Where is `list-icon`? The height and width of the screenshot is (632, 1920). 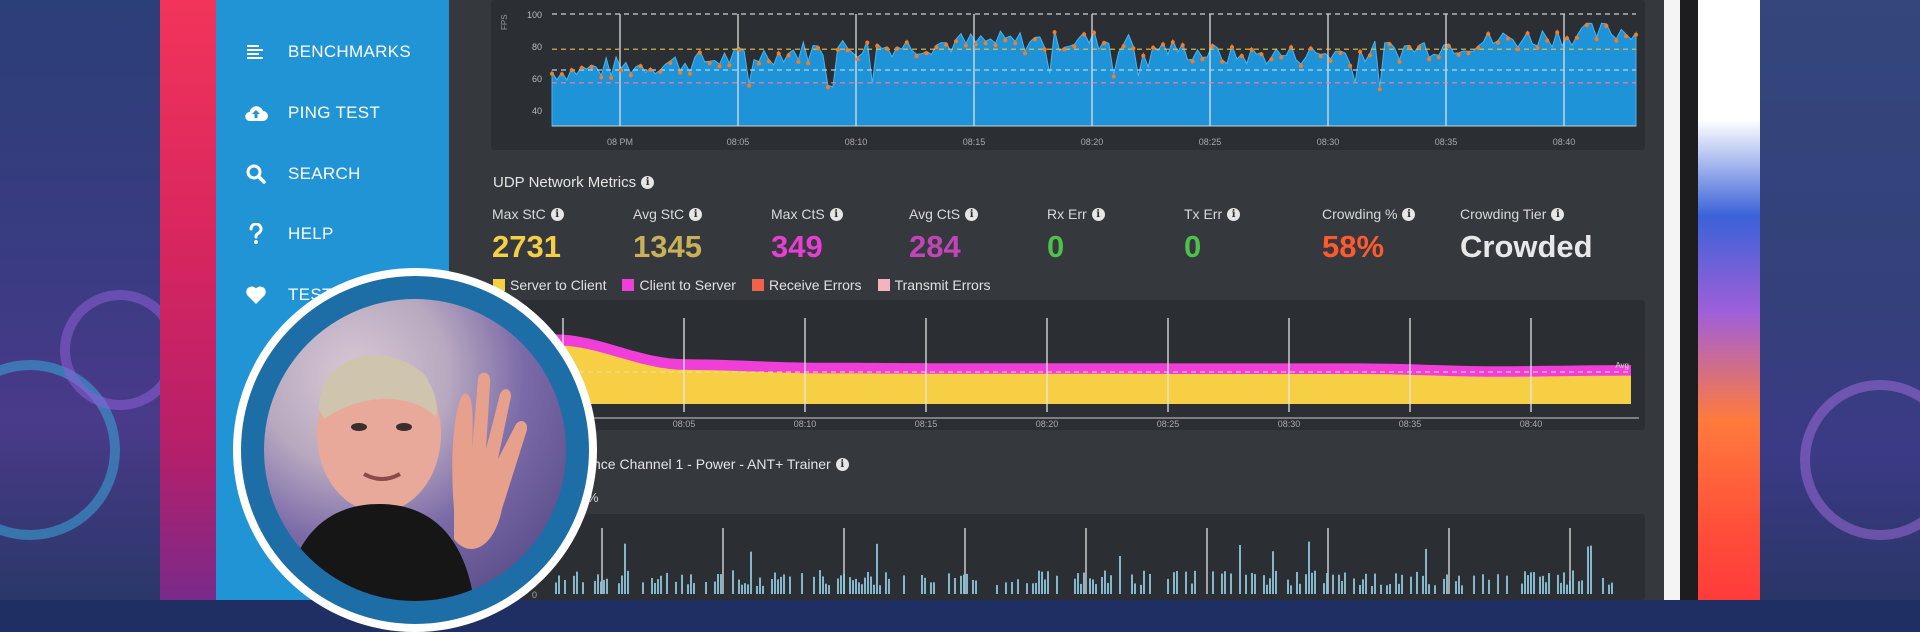 list-icon is located at coordinates (256, 52).